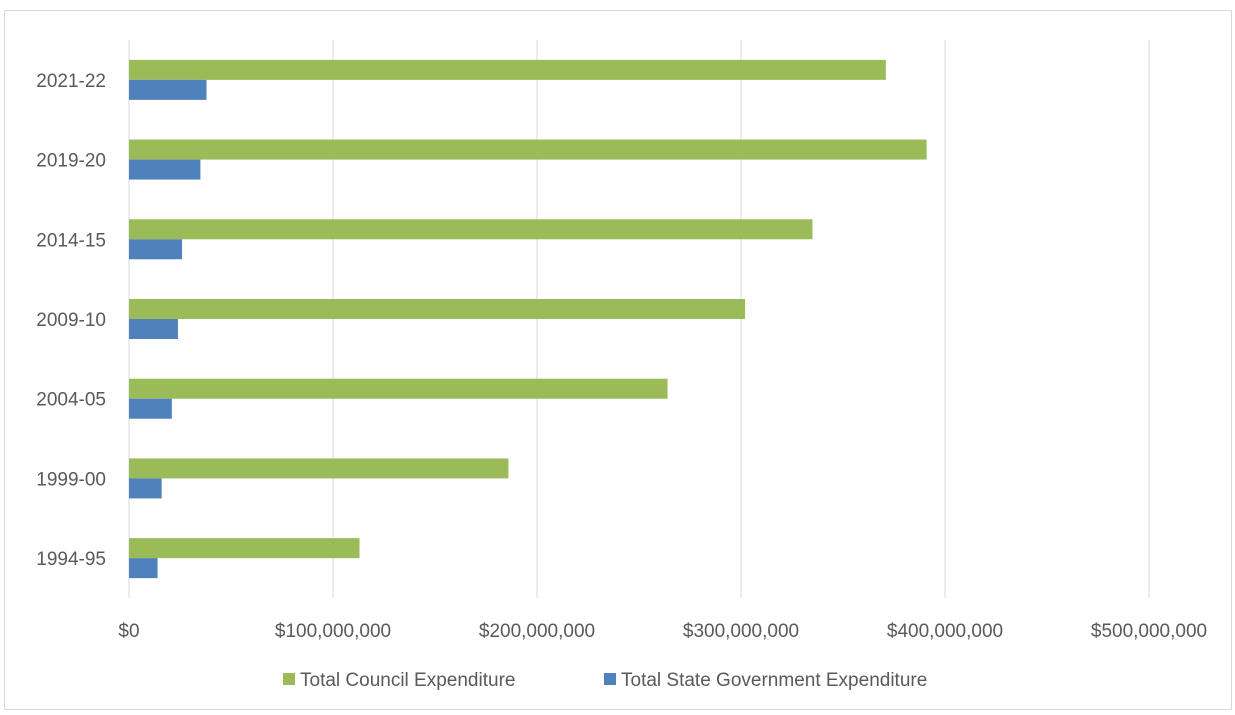 The width and height of the screenshot is (1235, 715). What do you see at coordinates (71, 479) in the screenshot?
I see `y-tick-label: 1999-00` at bounding box center [71, 479].